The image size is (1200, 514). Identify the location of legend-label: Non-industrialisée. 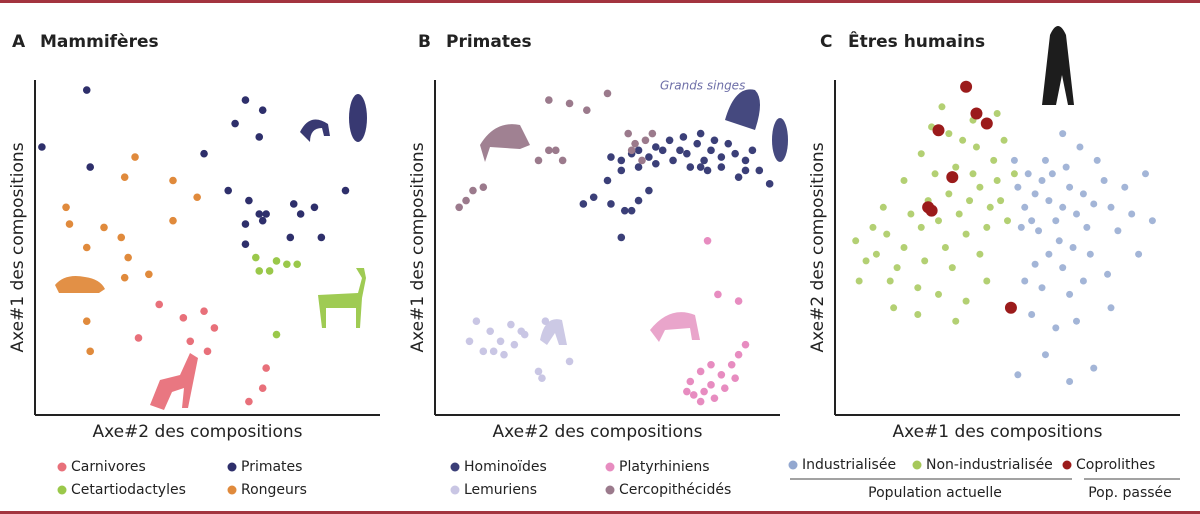
(989, 465).